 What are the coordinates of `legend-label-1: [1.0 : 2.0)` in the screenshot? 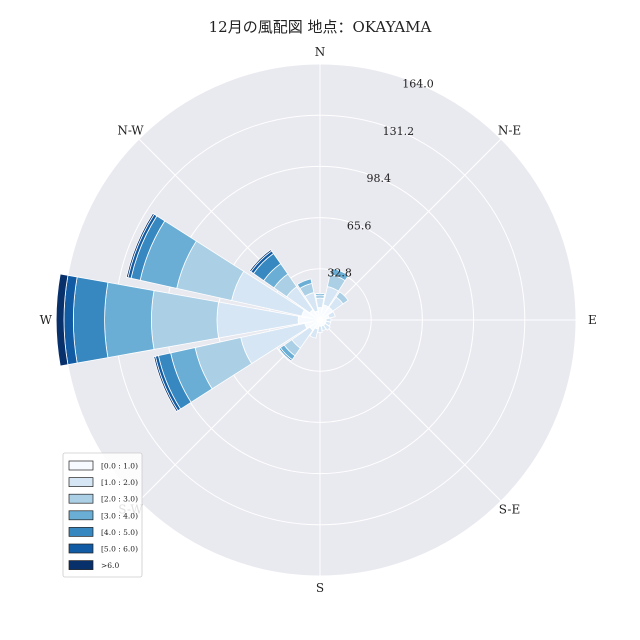 It's located at (119, 482).